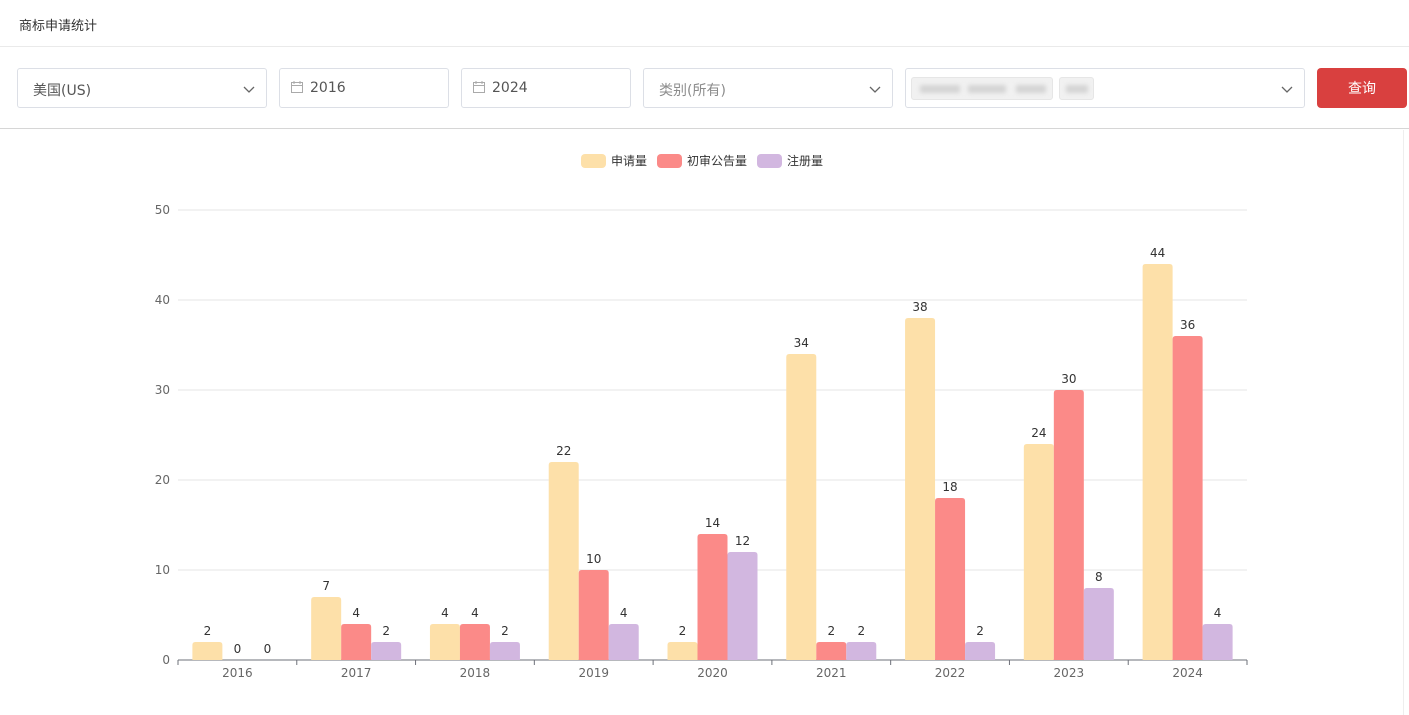 The image size is (1409, 715). I want to click on top-bar: 商标申请统计, so click(704, 23).